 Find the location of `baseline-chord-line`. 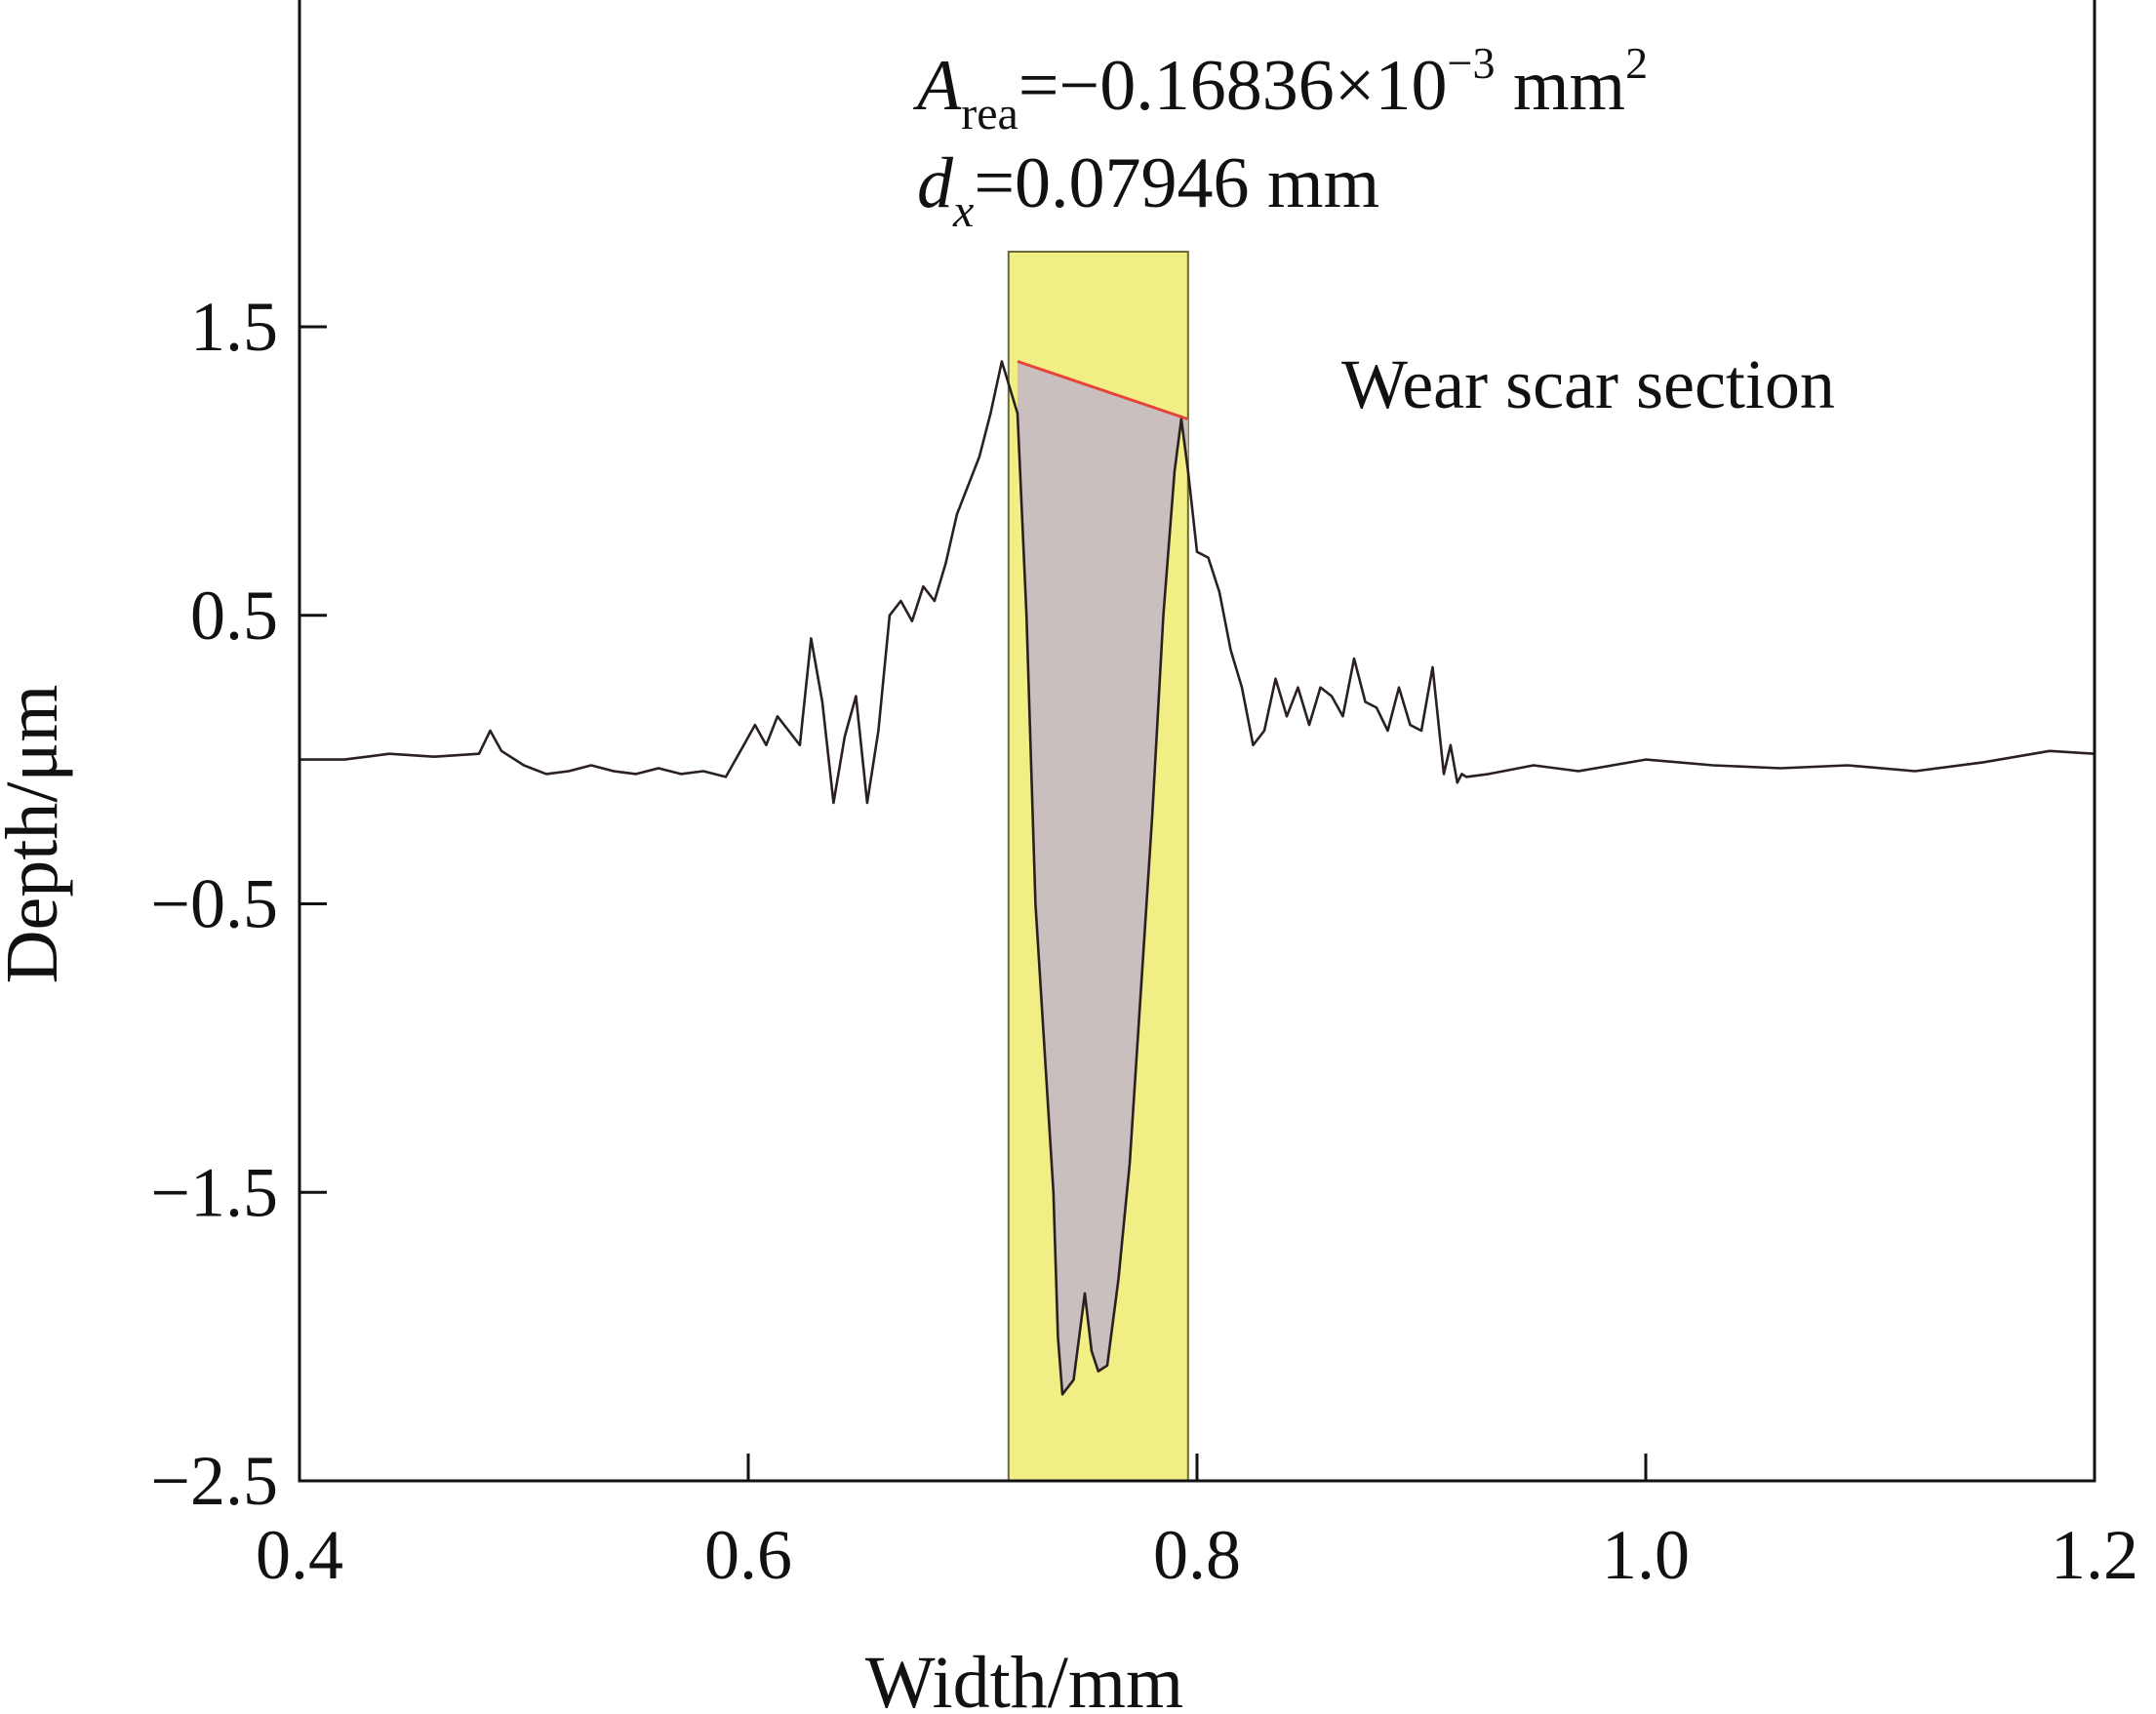

baseline-chord-line is located at coordinates (1103, 390).